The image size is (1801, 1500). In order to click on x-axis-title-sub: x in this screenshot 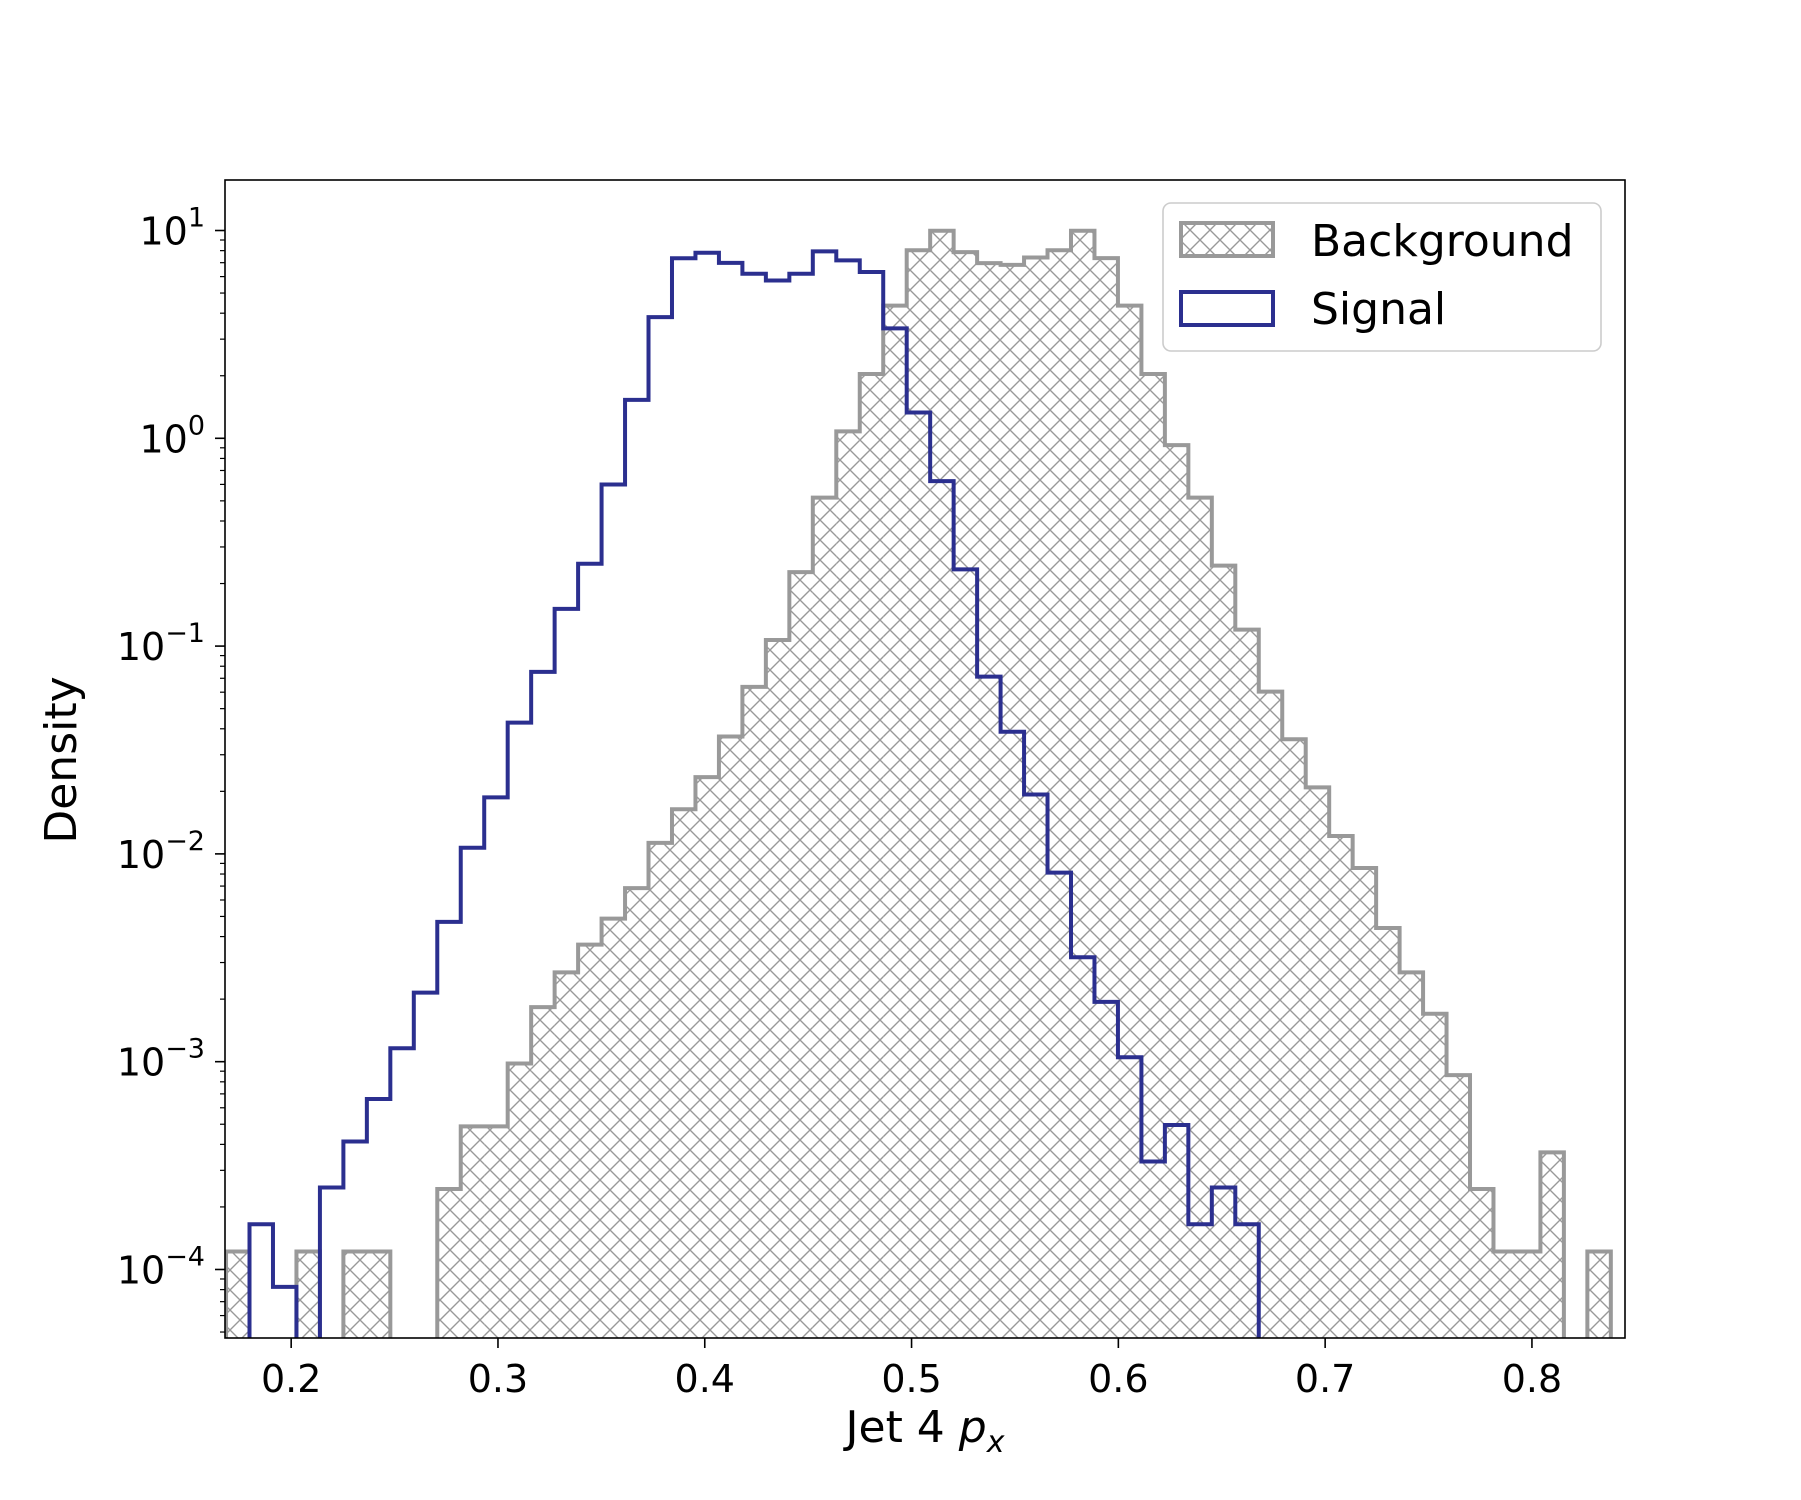, I will do `click(995, 1442)`.